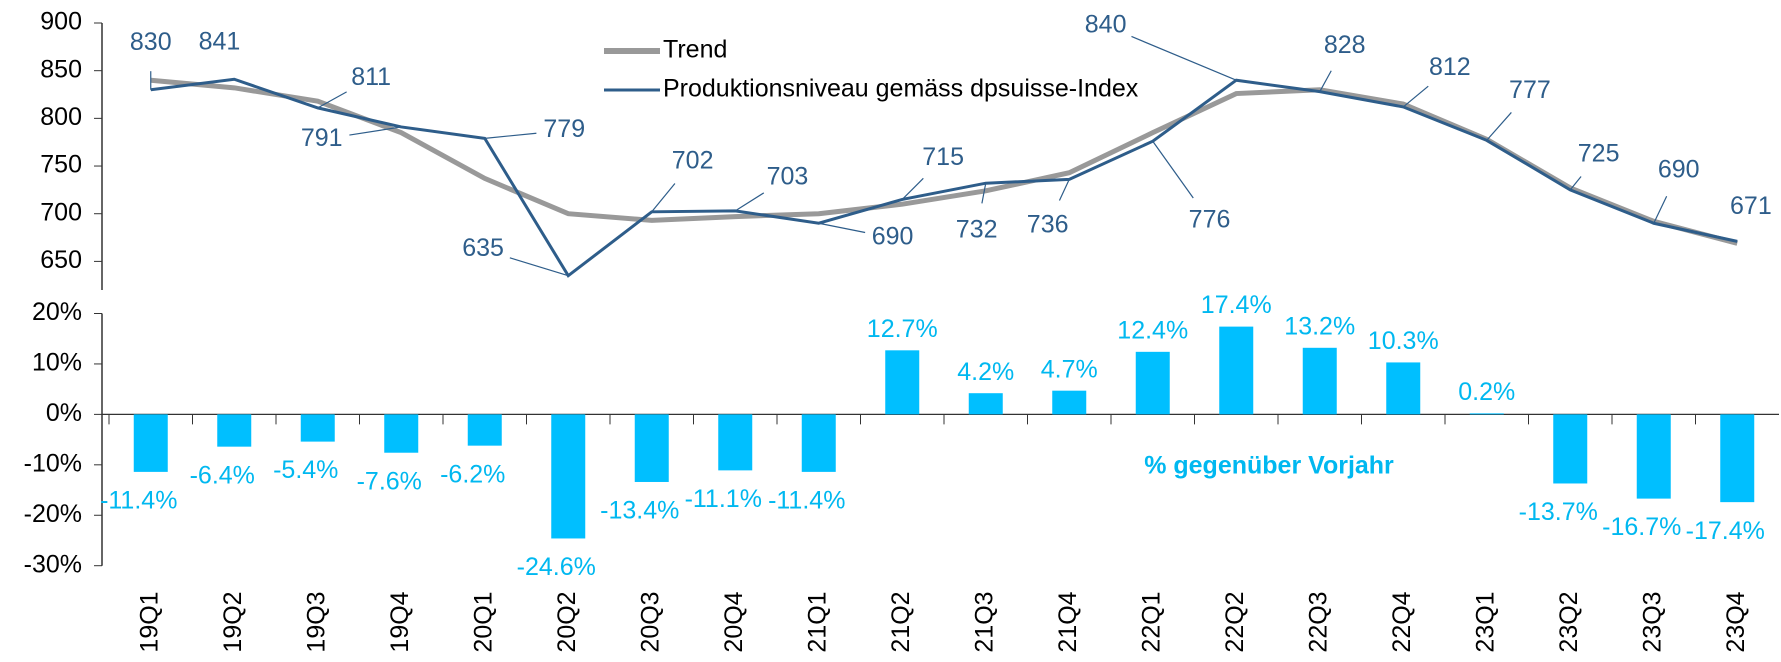  I want to click on data-label: 811, so click(371, 77).